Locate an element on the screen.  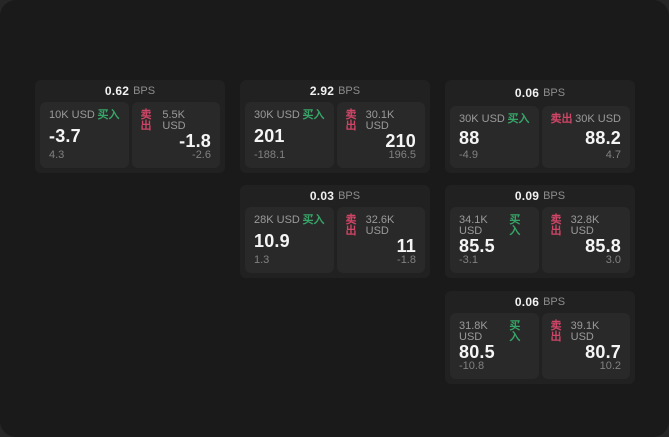
buy-panel: 34.1K USD 买入 85.5 -3.1 is located at coordinates (494, 240).